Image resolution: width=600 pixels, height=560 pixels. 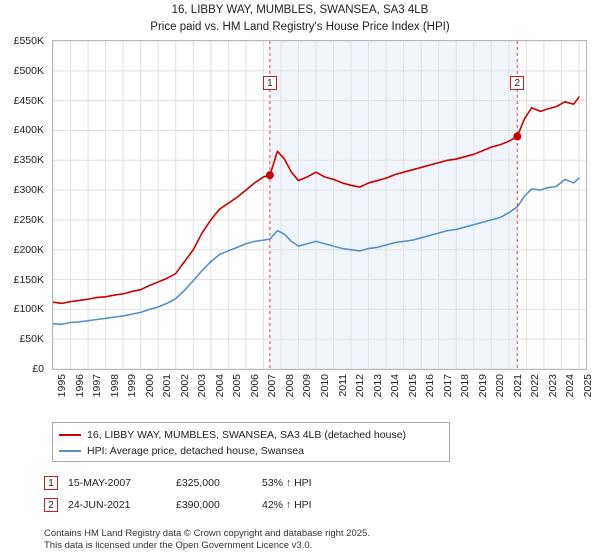 I want to click on x-tick-label: 2022, so click(x=535, y=386).